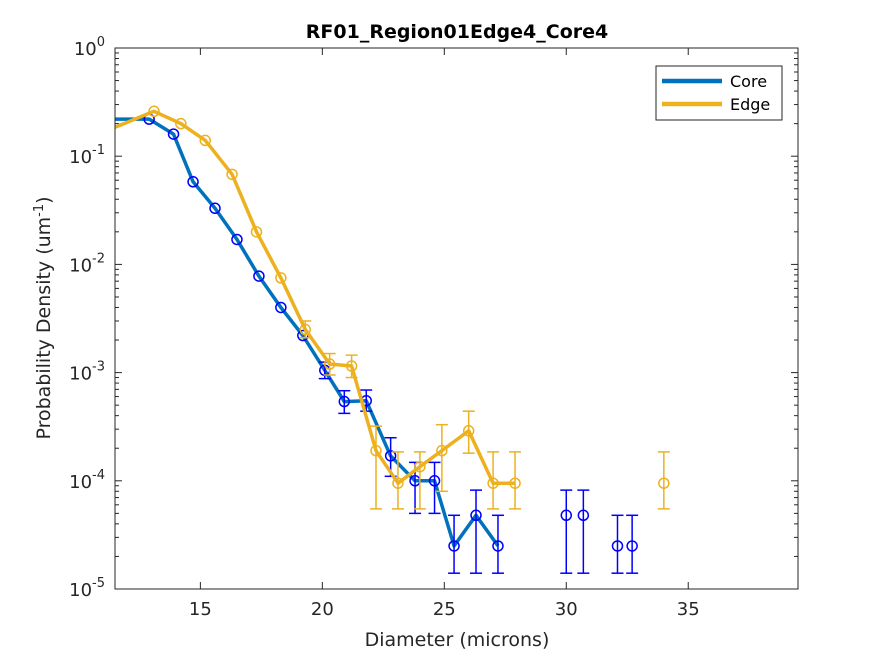  I want to click on y-tick-label: 10⁻², so click(87, 263).